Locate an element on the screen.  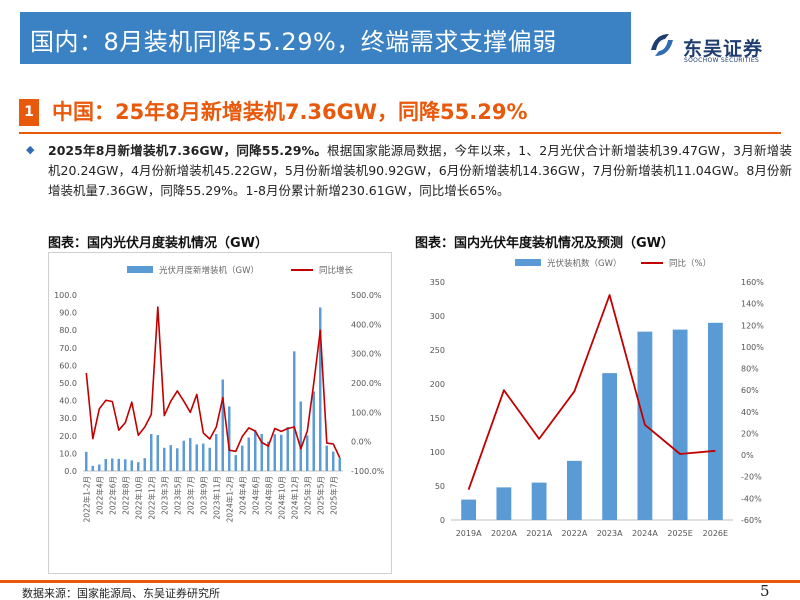
y-left-tick-label: 0.0 is located at coordinates (70, 471).